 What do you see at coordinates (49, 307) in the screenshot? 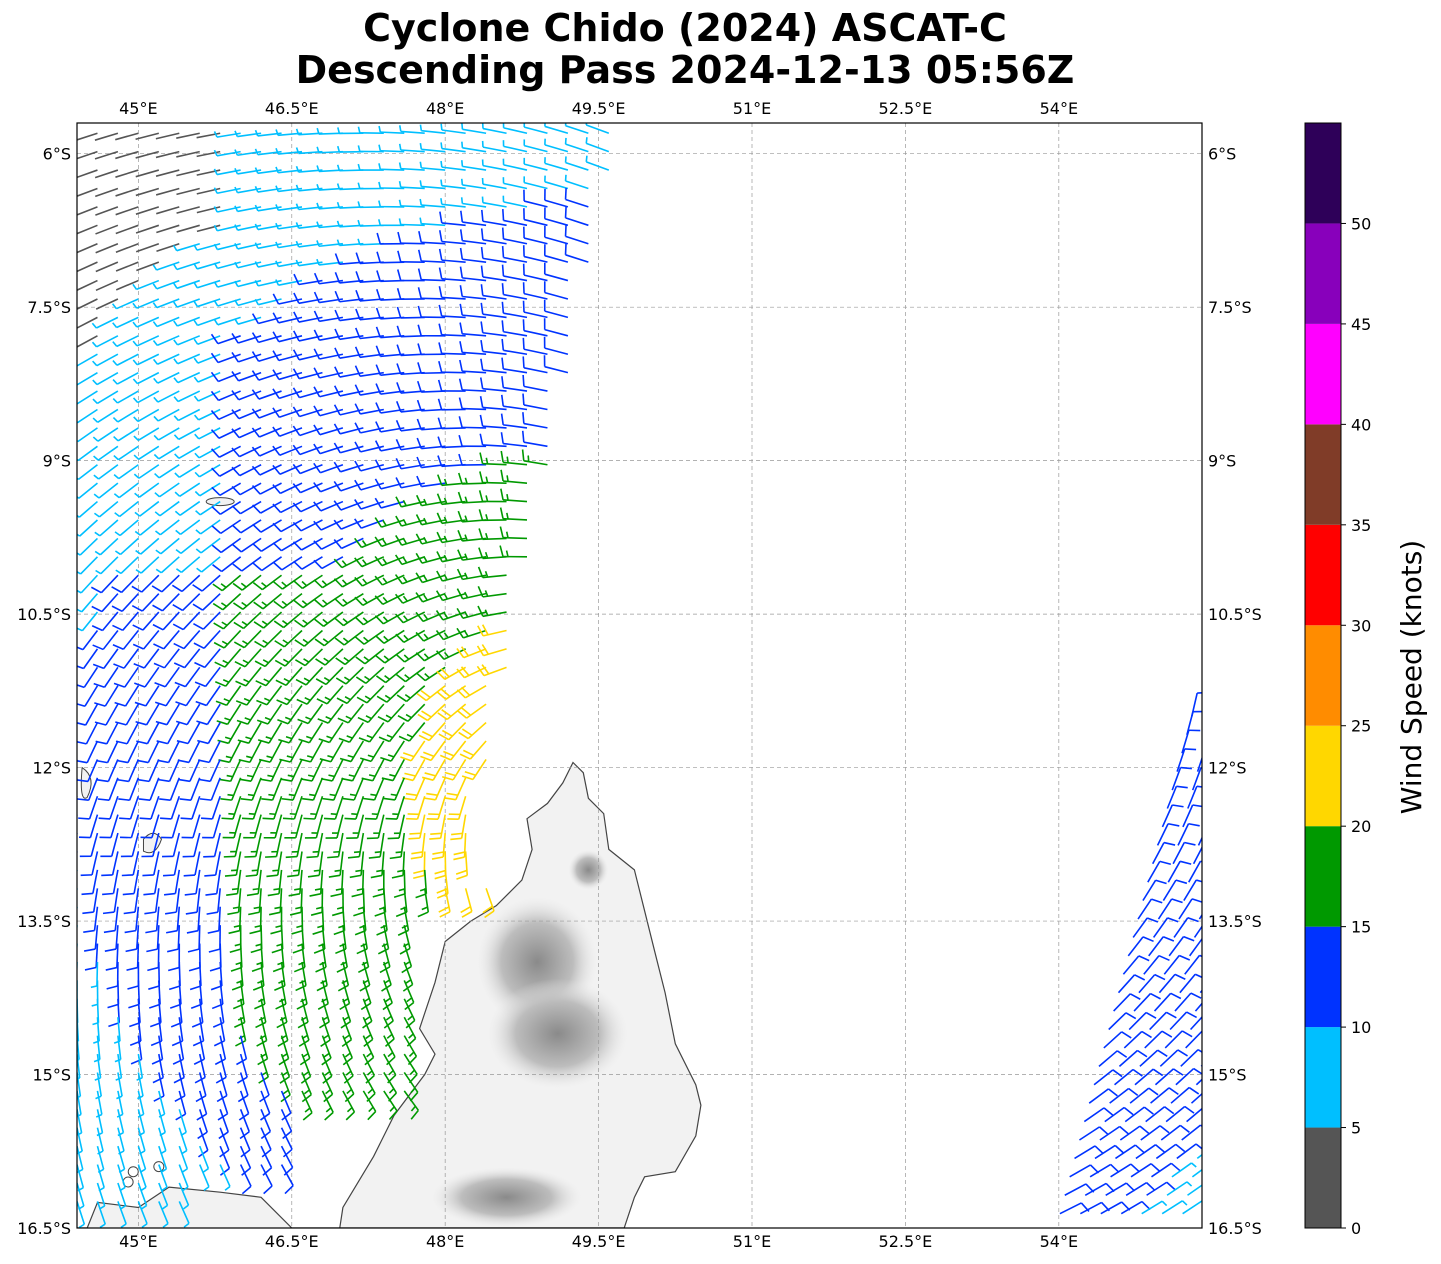
I see `lat-tick-label-left: 7.5°S` at bounding box center [49, 307].